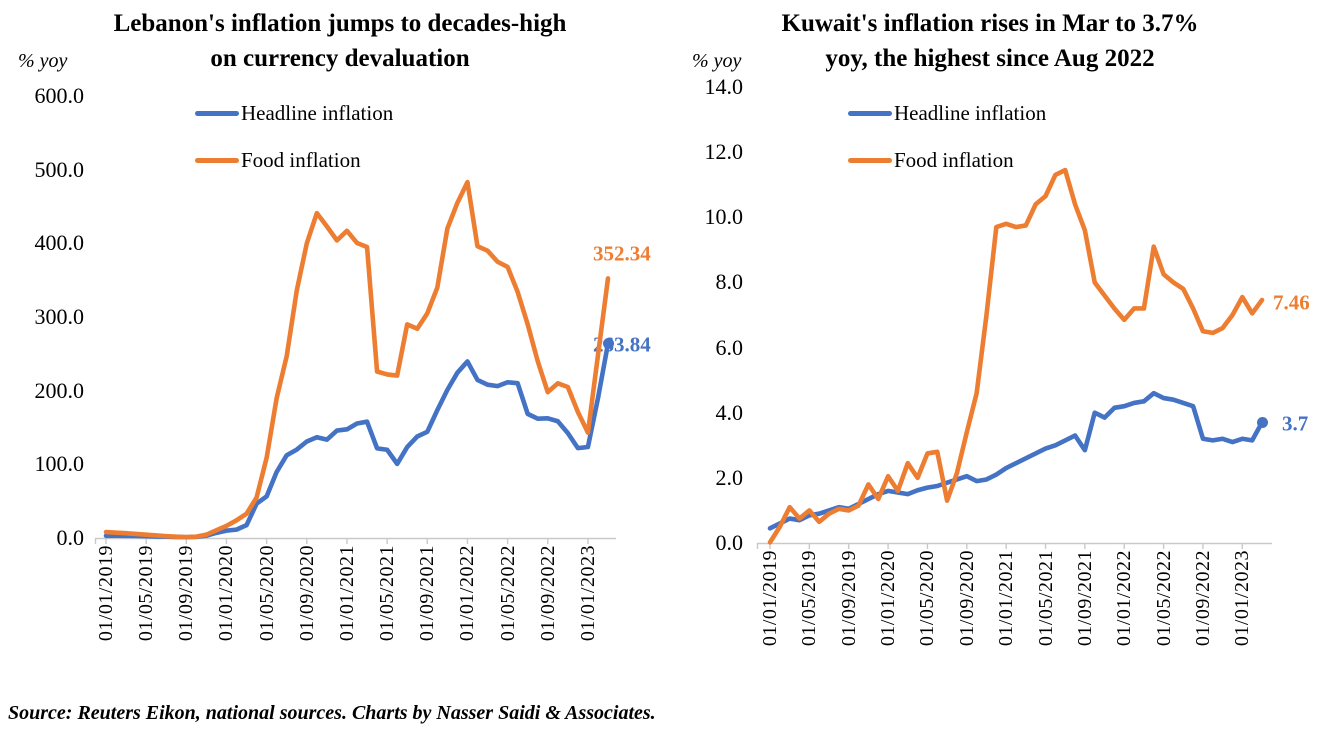 Image resolution: width=1328 pixels, height=746 pixels. I want to click on y-tick-label: 2.0, so click(729, 477).